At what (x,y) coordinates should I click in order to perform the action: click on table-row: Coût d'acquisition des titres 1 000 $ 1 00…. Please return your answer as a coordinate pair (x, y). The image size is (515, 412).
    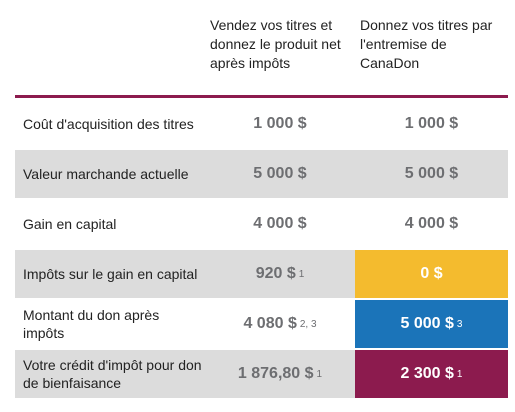
    Looking at the image, I should click on (261, 124).